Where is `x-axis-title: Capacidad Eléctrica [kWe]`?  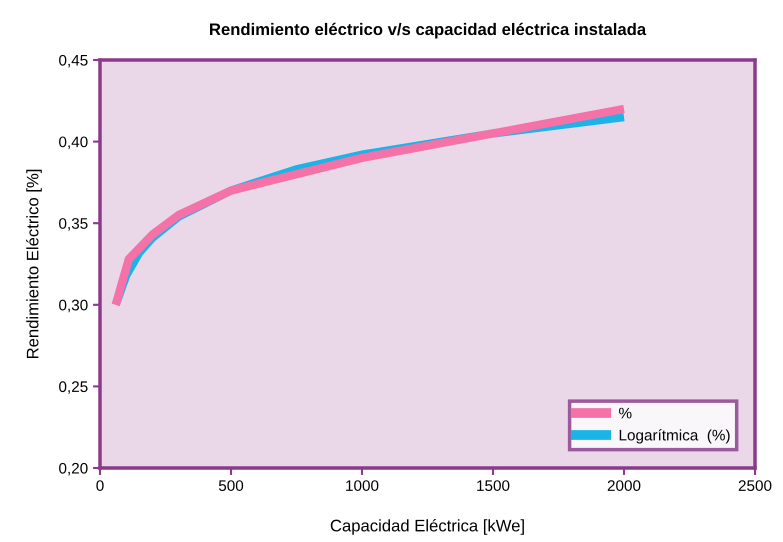
x-axis-title: Capacidad Eléctrica [kWe] is located at coordinates (427, 527).